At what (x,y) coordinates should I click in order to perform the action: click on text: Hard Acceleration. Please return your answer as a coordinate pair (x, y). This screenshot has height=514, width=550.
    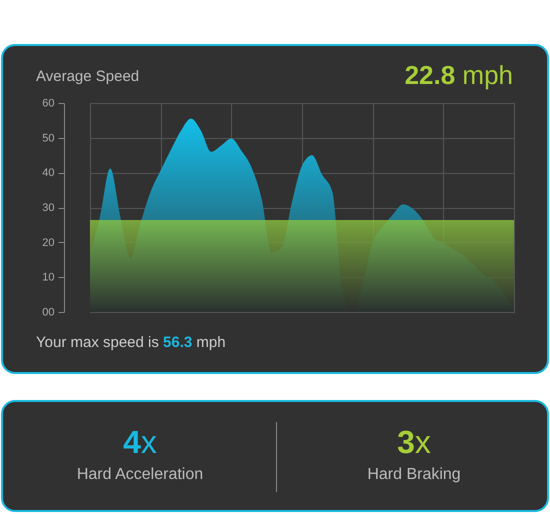
    Looking at the image, I should click on (140, 475).